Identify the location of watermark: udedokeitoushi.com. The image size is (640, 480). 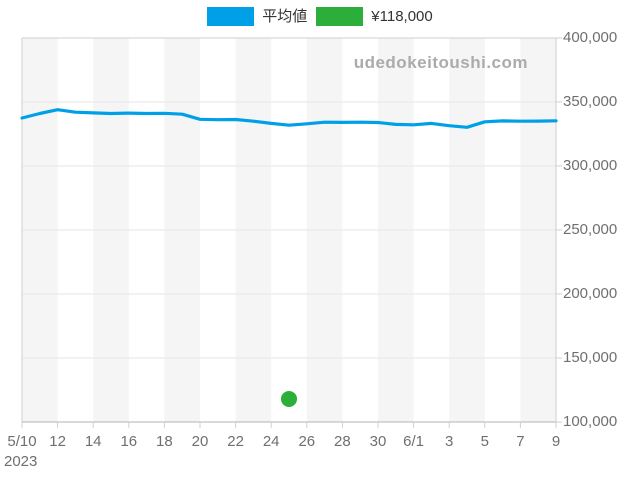
(440, 62).